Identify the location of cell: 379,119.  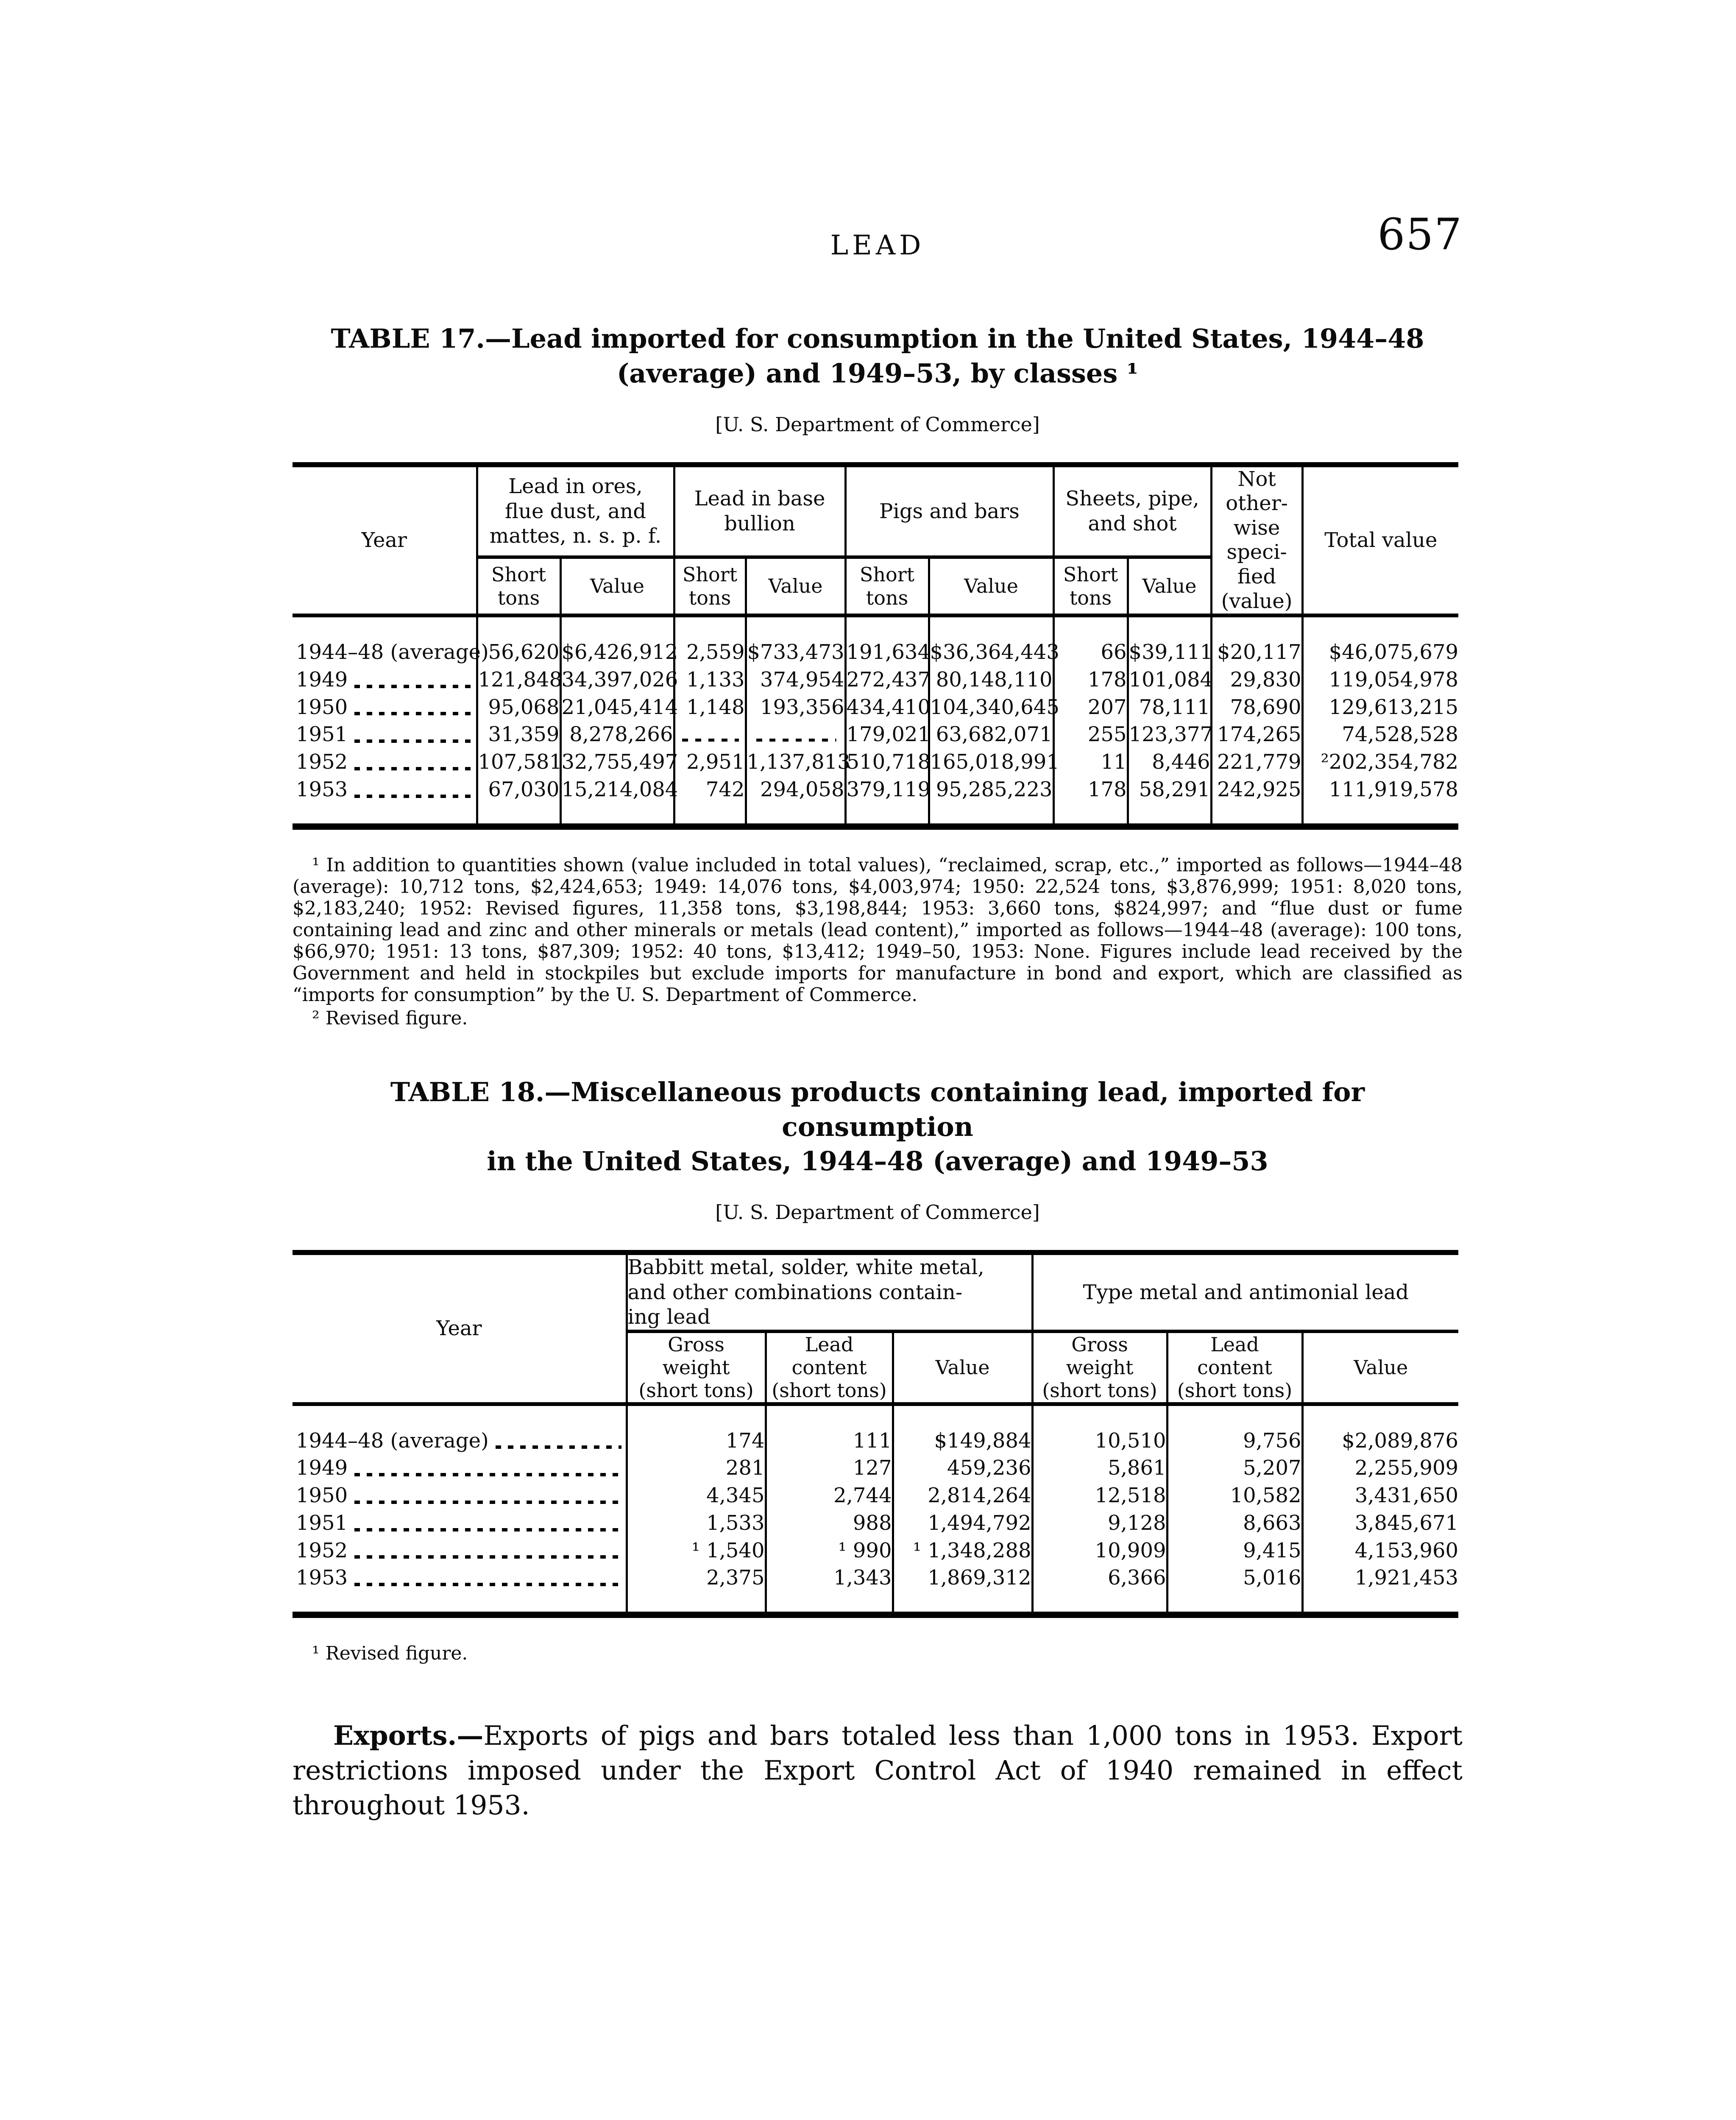
(887, 801).